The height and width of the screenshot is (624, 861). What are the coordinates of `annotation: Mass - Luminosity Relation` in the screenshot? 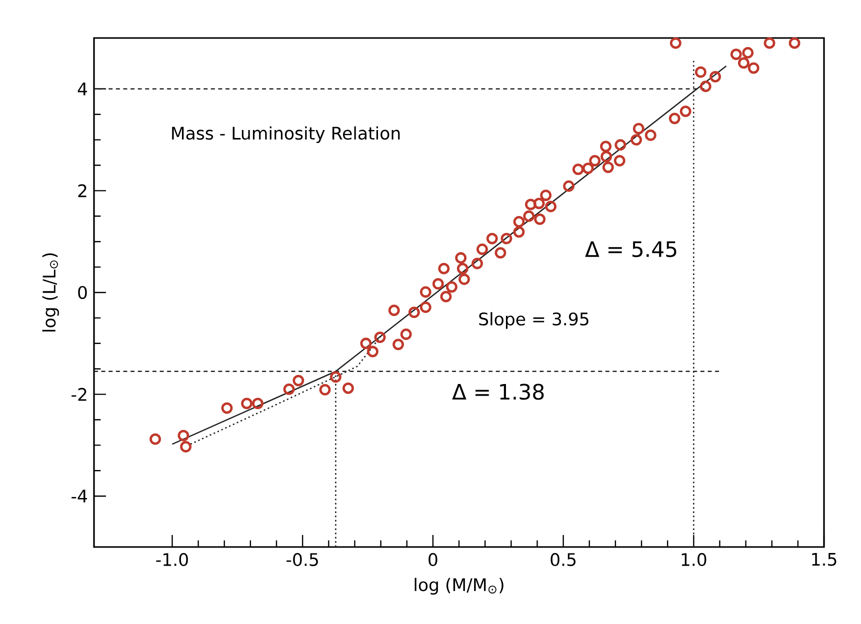 It's located at (286, 135).